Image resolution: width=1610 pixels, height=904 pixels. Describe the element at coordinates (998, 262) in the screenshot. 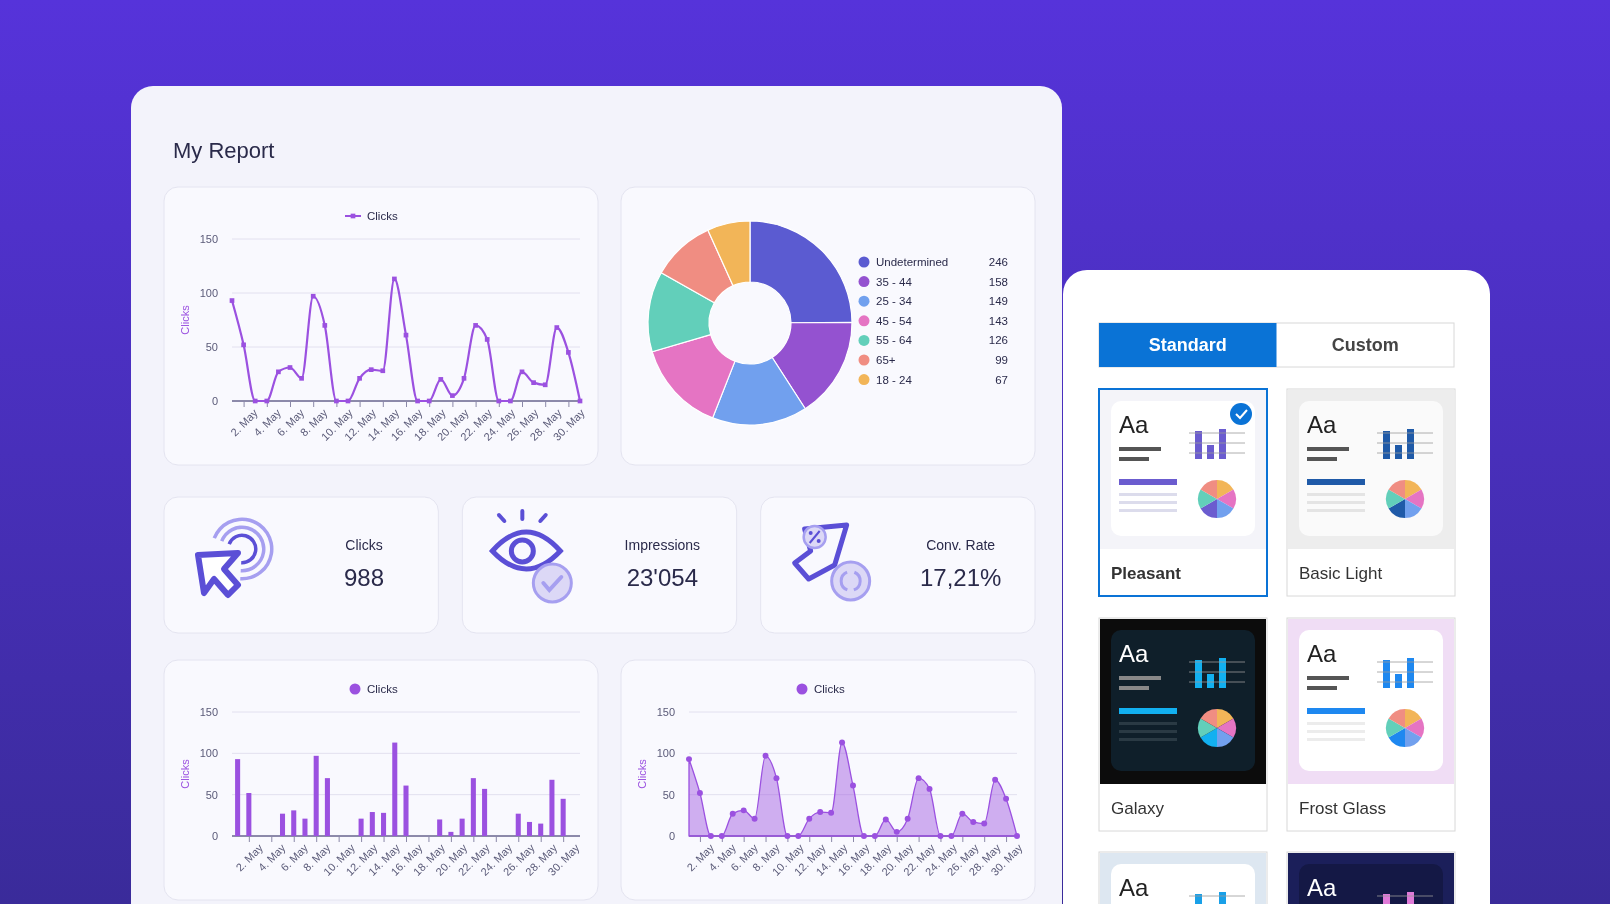

I see `data-label: 246` at that location.